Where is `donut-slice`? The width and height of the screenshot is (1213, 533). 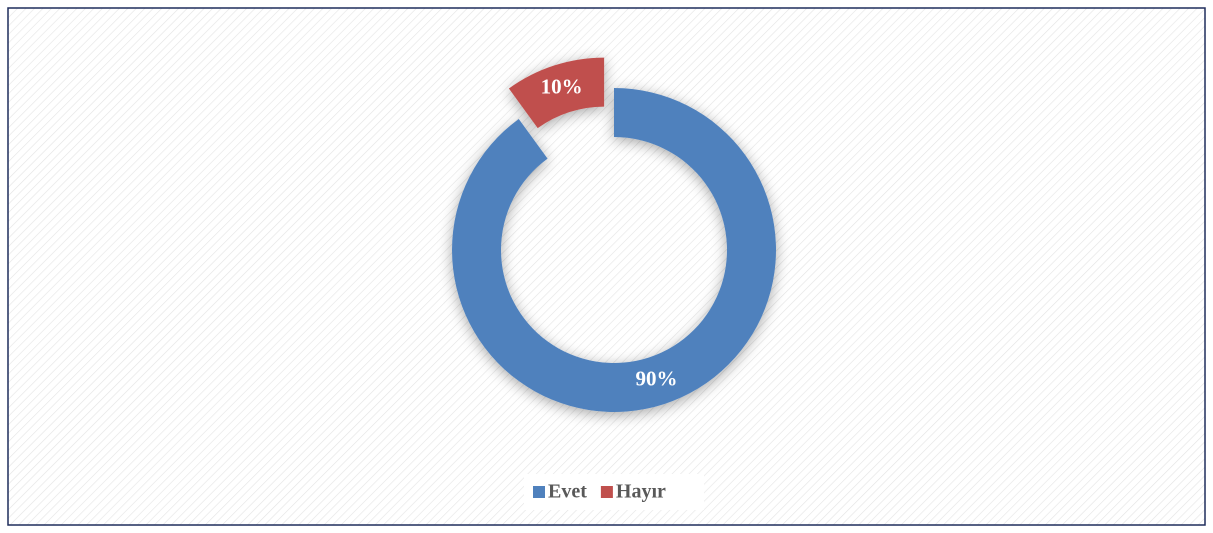
donut-slice is located at coordinates (556, 93).